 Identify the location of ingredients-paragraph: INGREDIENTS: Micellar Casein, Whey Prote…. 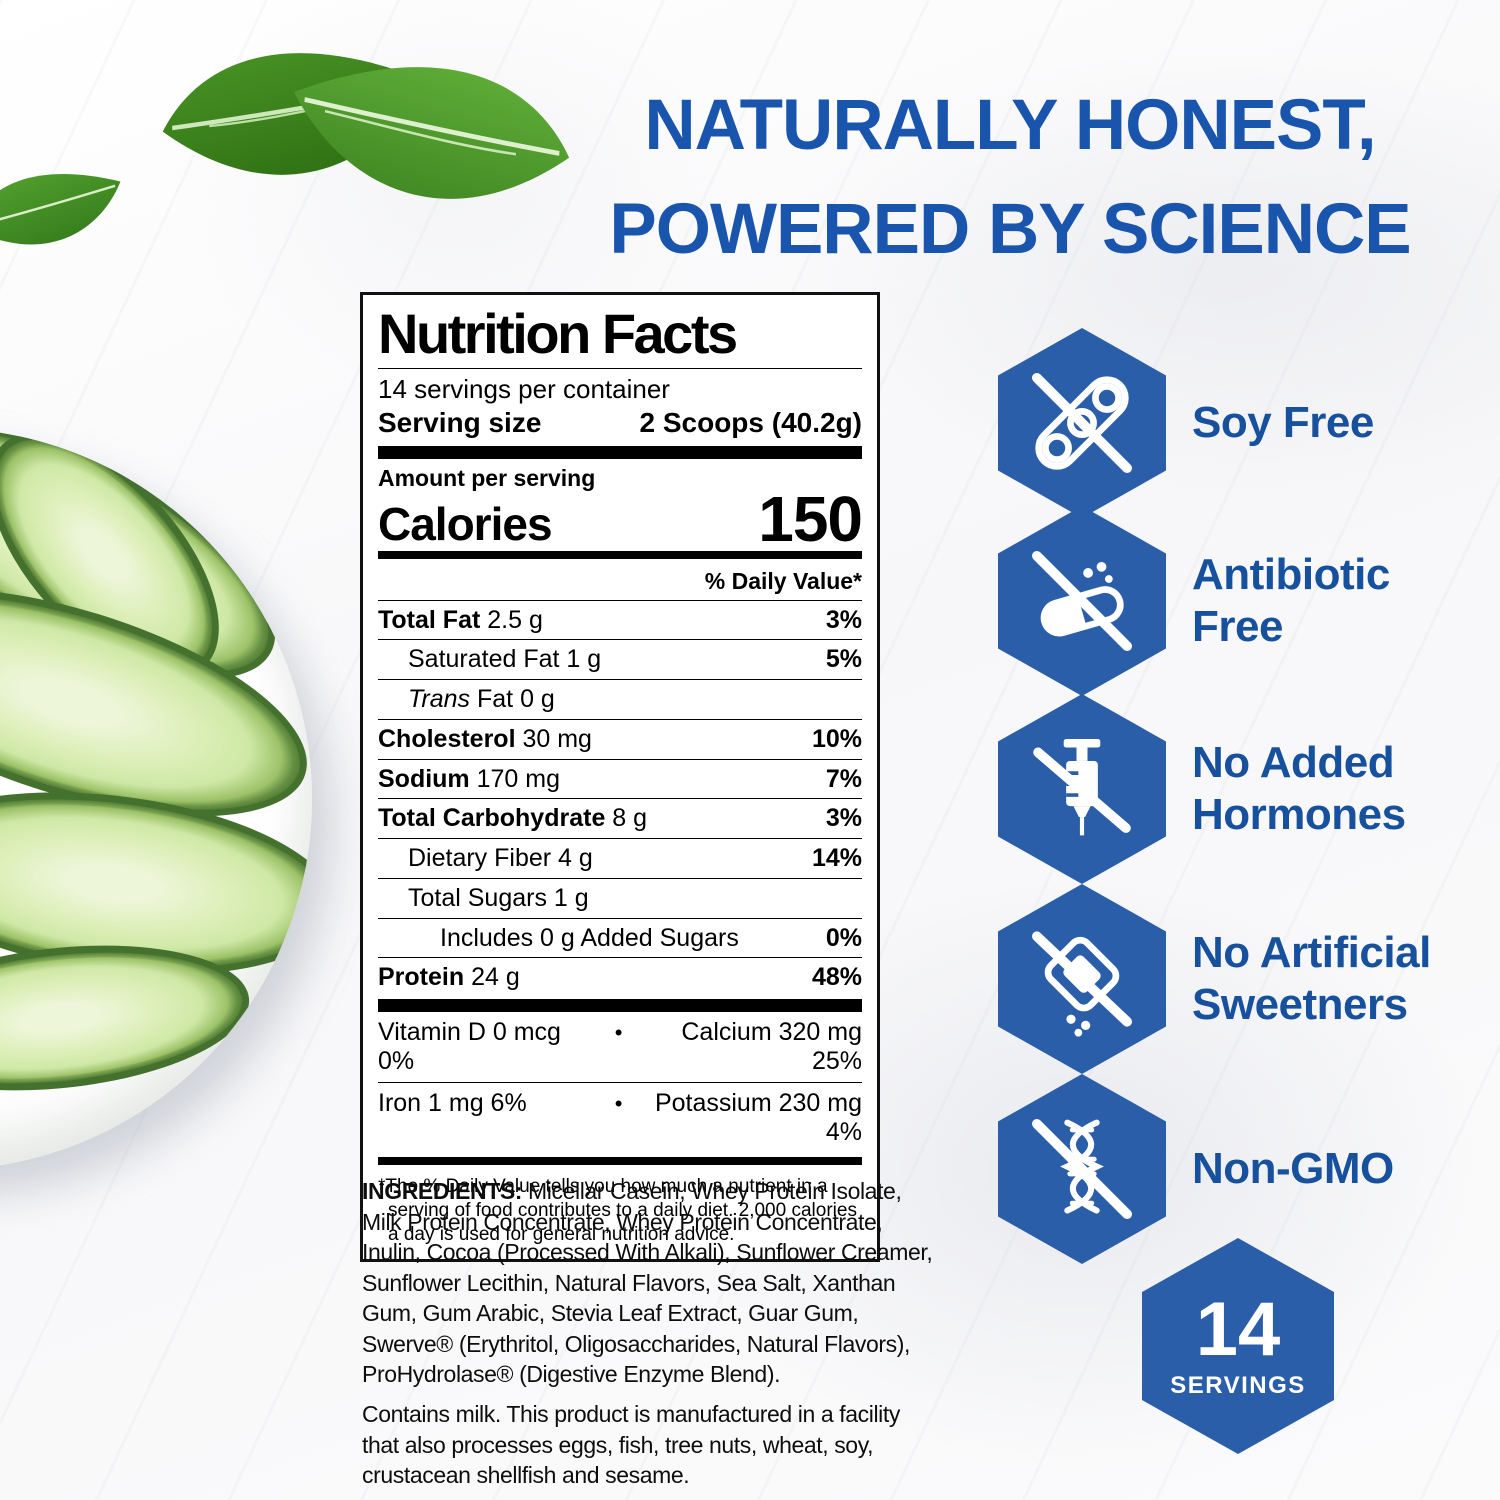
(647, 1283).